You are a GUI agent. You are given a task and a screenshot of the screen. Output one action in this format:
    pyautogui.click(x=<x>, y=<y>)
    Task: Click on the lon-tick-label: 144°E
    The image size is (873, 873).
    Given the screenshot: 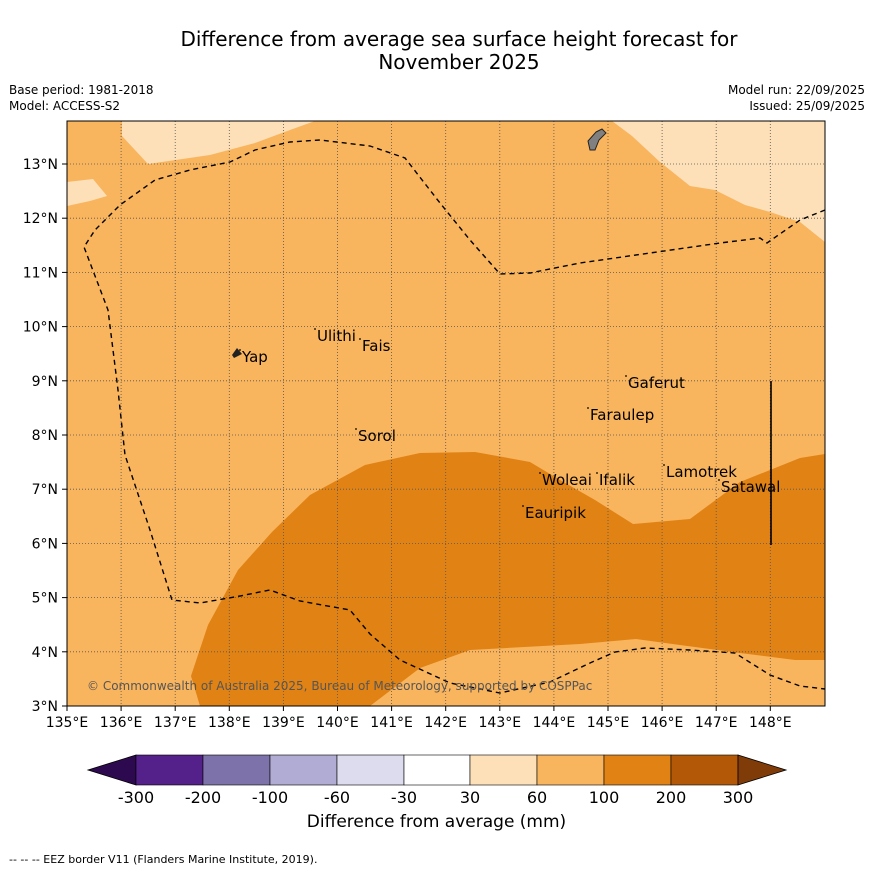 What is the action you would take?
    pyautogui.click(x=554, y=723)
    